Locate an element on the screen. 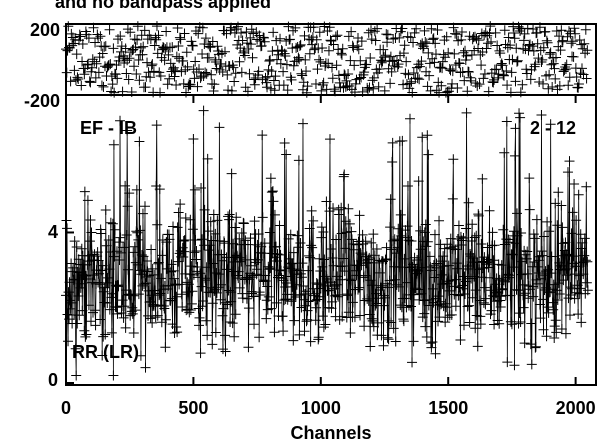  phase-ytick-label-top: 200 is located at coordinates (45, 30).